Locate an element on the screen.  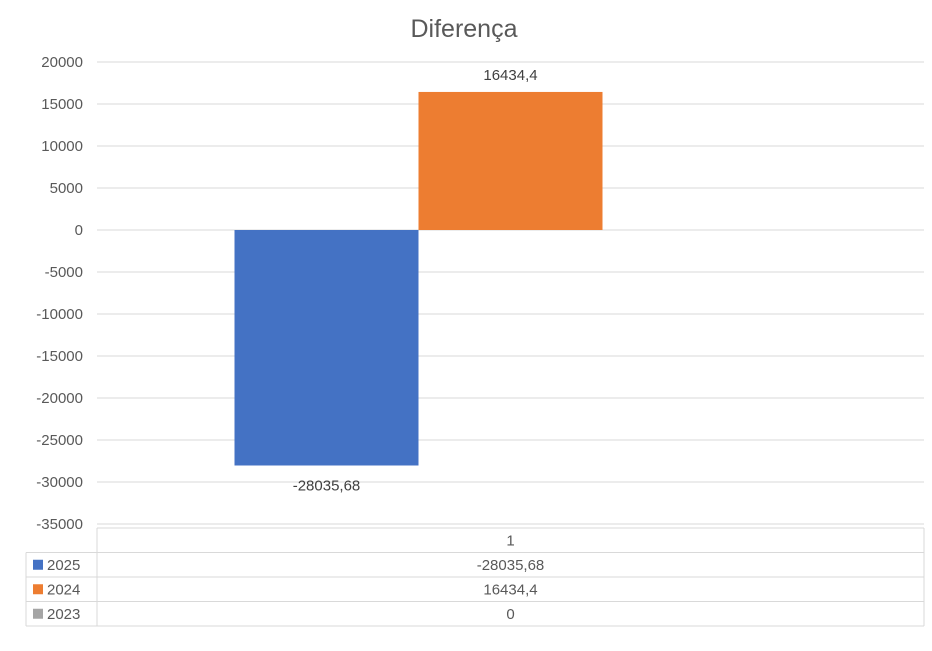
y-tick-label: -30000 is located at coordinates (59, 482).